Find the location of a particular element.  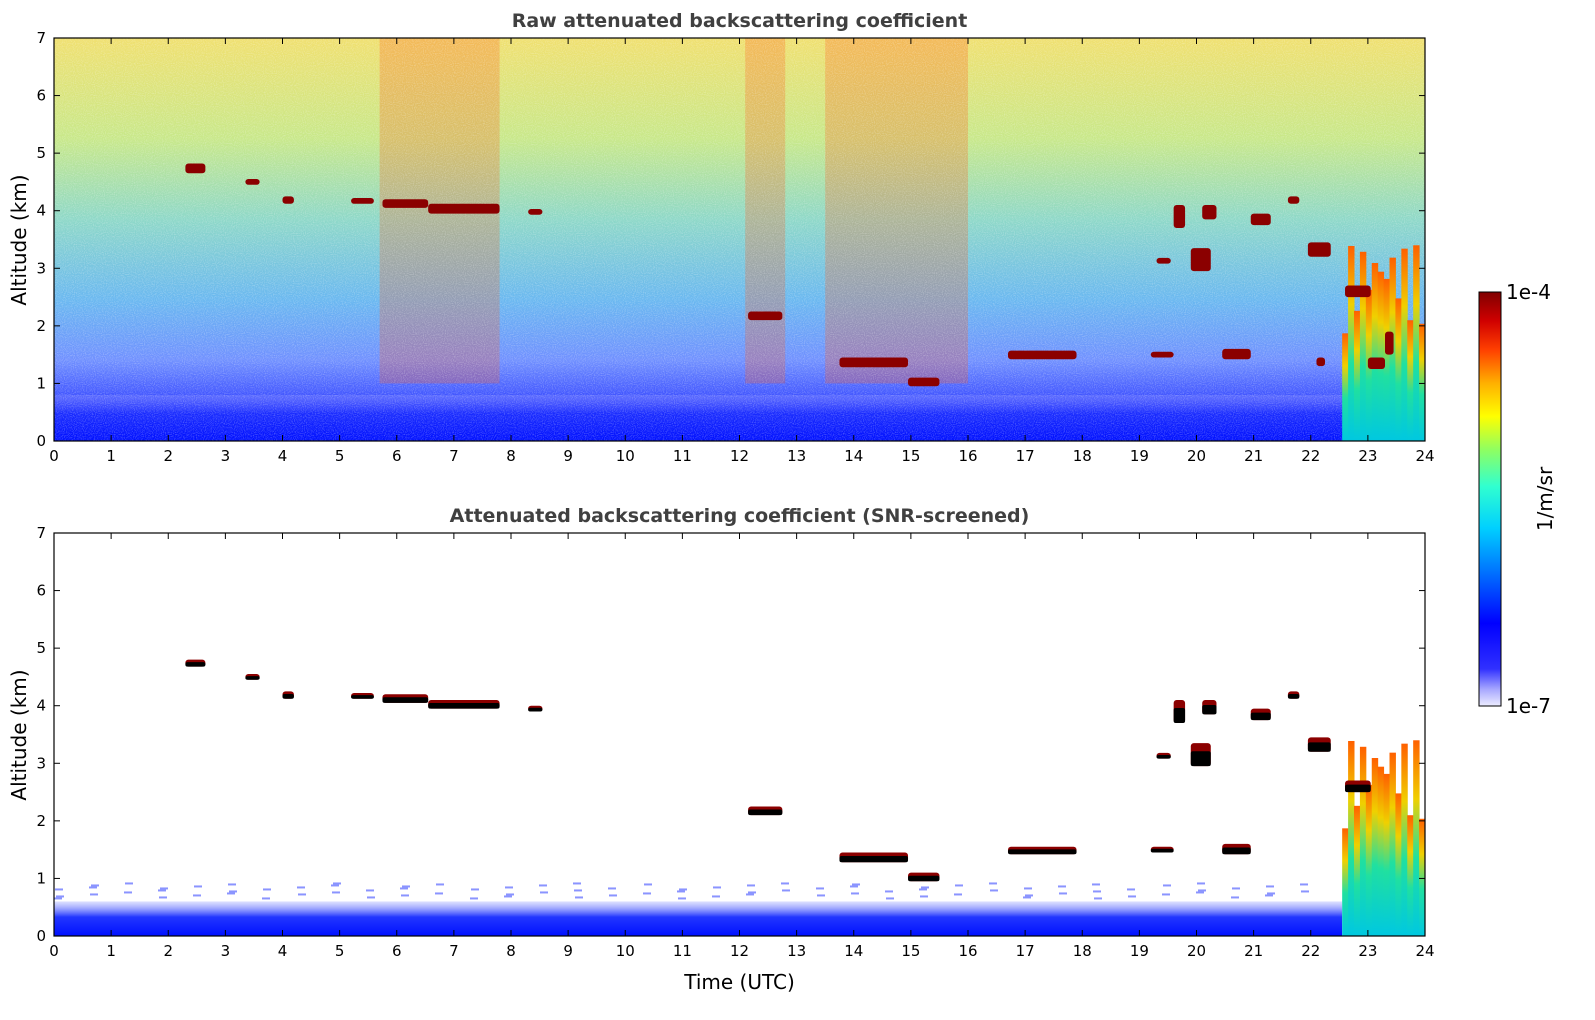

x-tick-label: 9 is located at coordinates (568, 951).